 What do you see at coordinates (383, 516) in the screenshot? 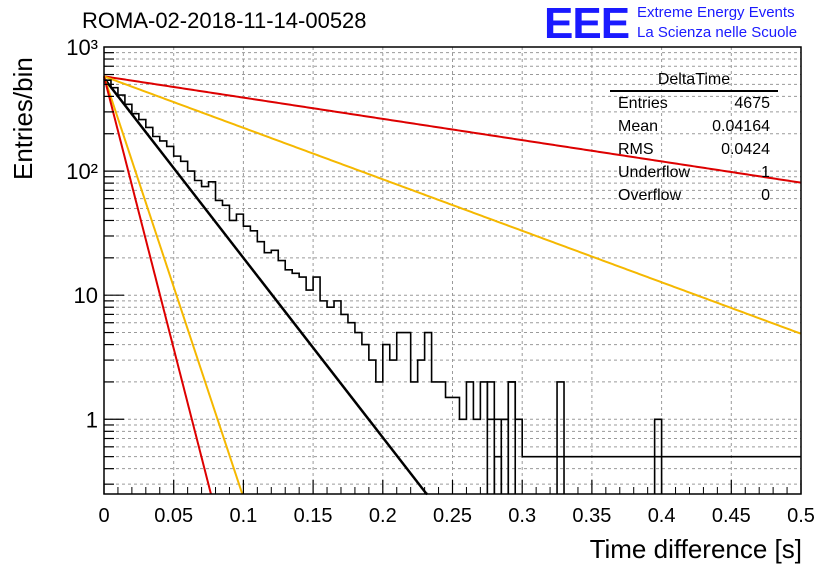
I see `x-tick-label: 0.2` at bounding box center [383, 516].